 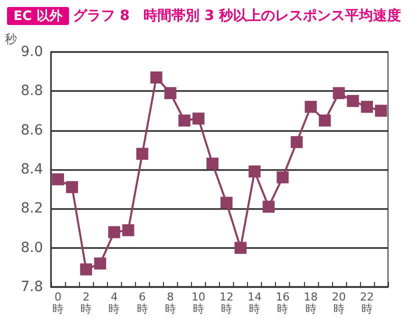 What do you see at coordinates (32, 130) in the screenshot?
I see `y-tick-label: 8.6` at bounding box center [32, 130].